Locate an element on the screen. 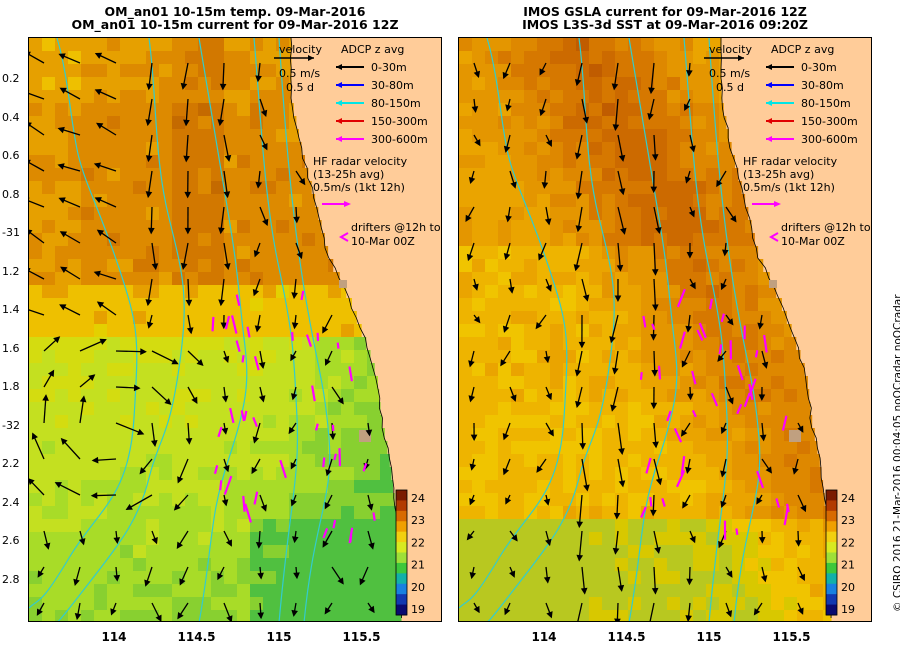 This screenshot has height=650, width=900. latitude-tick-label: 1.4 is located at coordinates (11, 309).